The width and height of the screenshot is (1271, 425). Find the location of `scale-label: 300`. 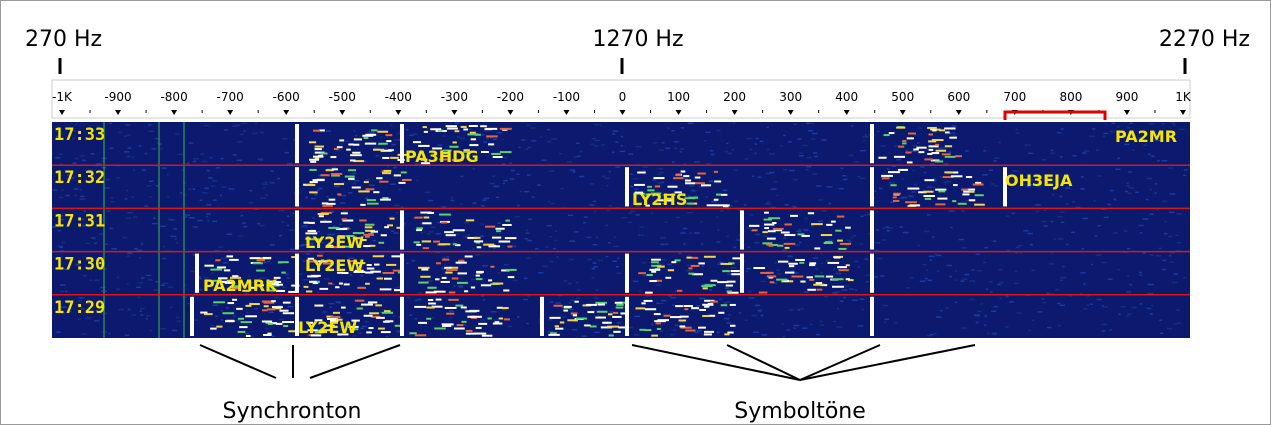

scale-label: 300 is located at coordinates (790, 97).